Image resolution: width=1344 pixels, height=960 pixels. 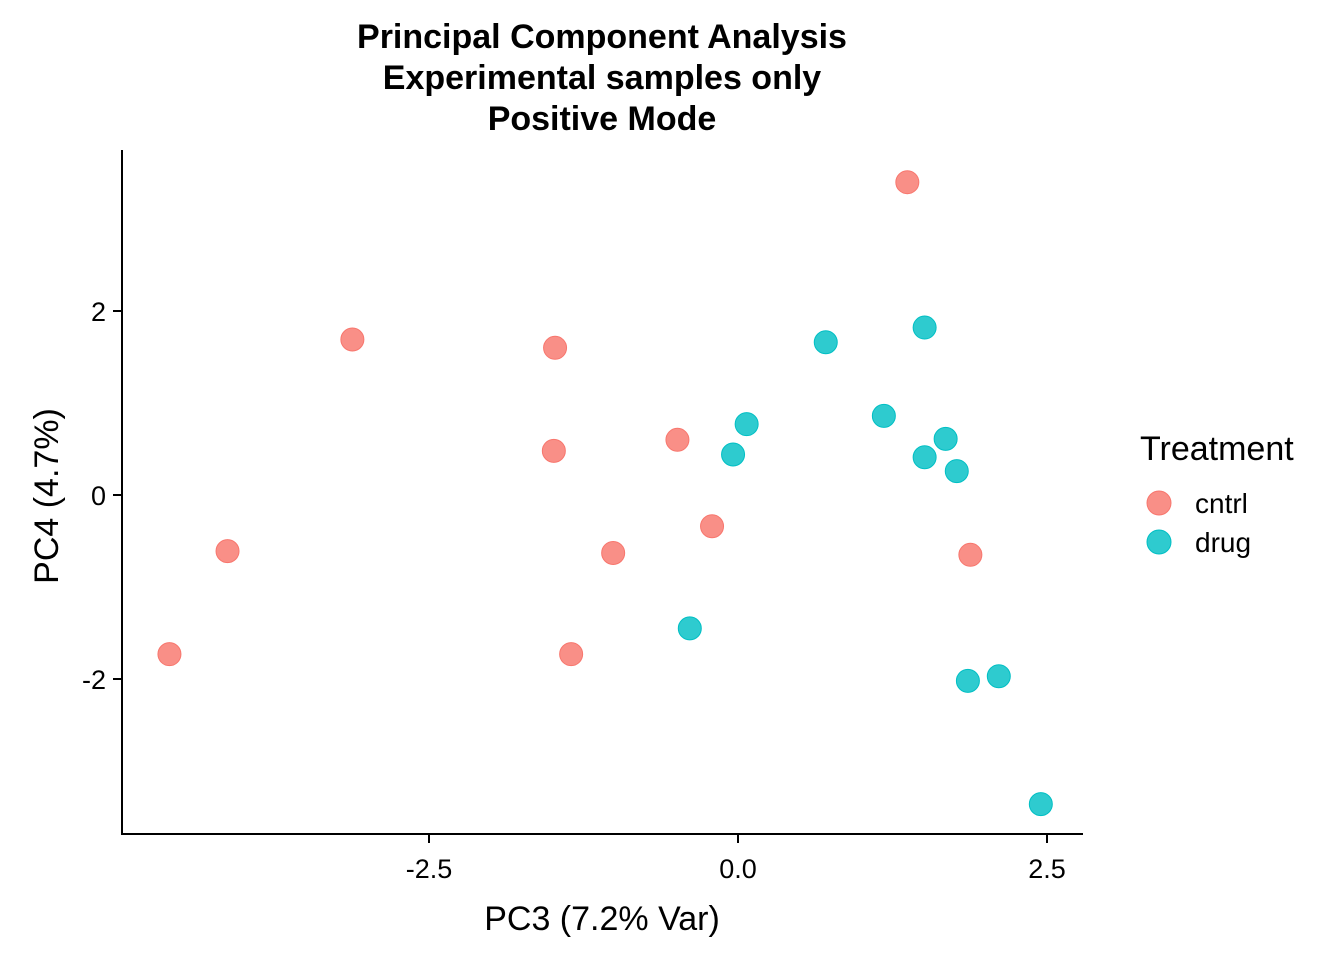 I want to click on x-tick-label: 0.0, so click(x=738, y=869).